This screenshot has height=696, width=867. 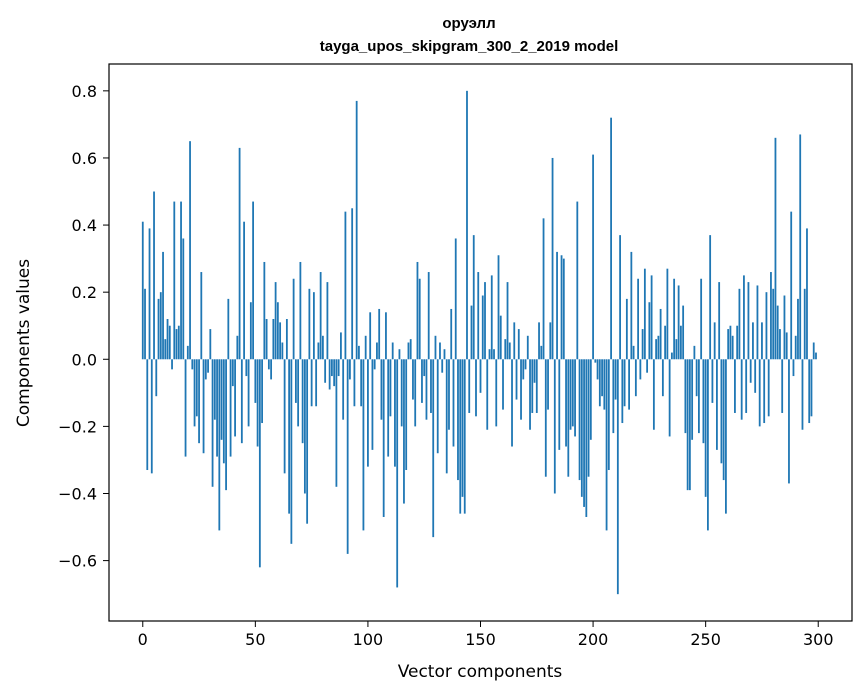 What do you see at coordinates (480, 639) in the screenshot?
I see `x-tick-label: 150` at bounding box center [480, 639].